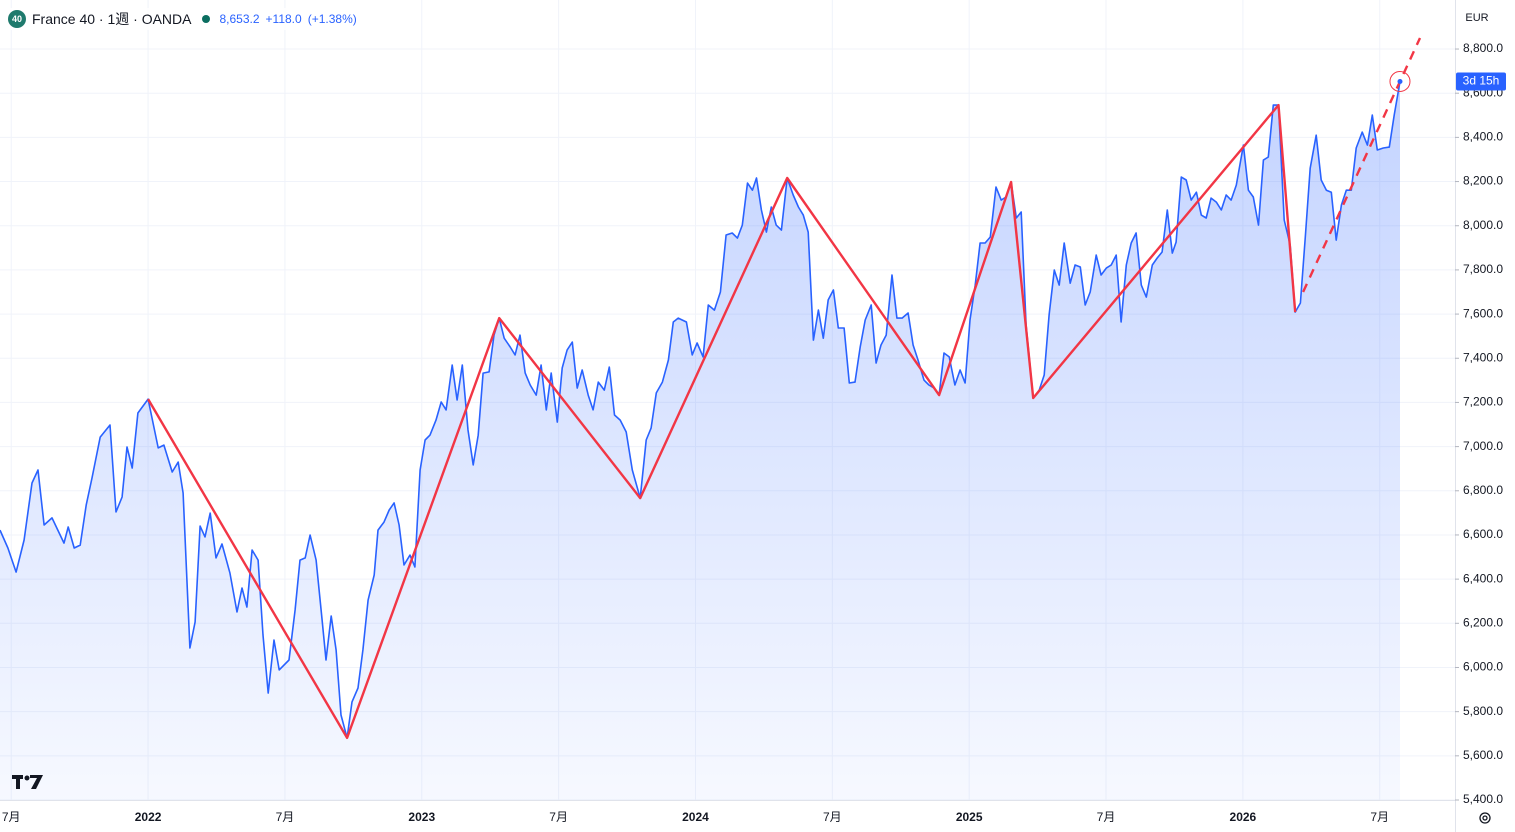  I want to click on y-tick-label: 5,800.0, so click(1483, 711).